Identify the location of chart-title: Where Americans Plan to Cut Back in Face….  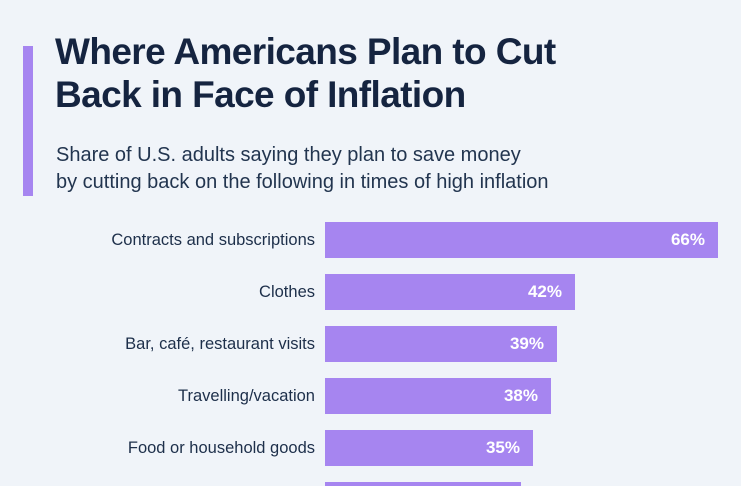
(305, 73).